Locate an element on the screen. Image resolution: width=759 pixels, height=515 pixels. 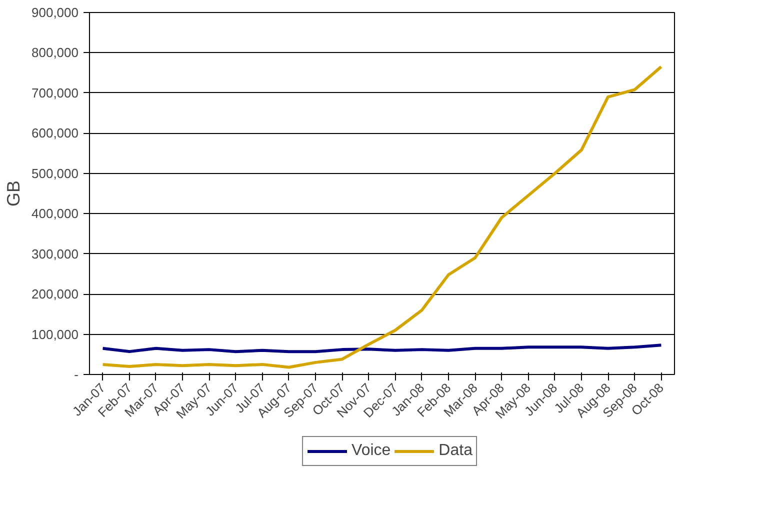
y-axis-title: GB is located at coordinates (14, 193).